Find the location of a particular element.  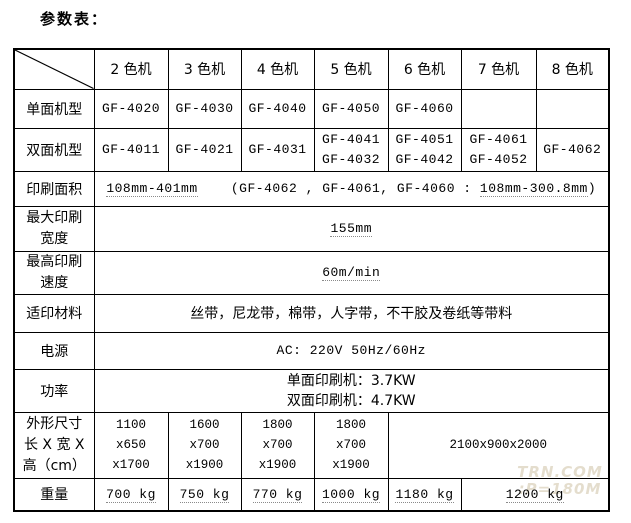

cell-max-printing-speed: 60m/min is located at coordinates (351, 272).